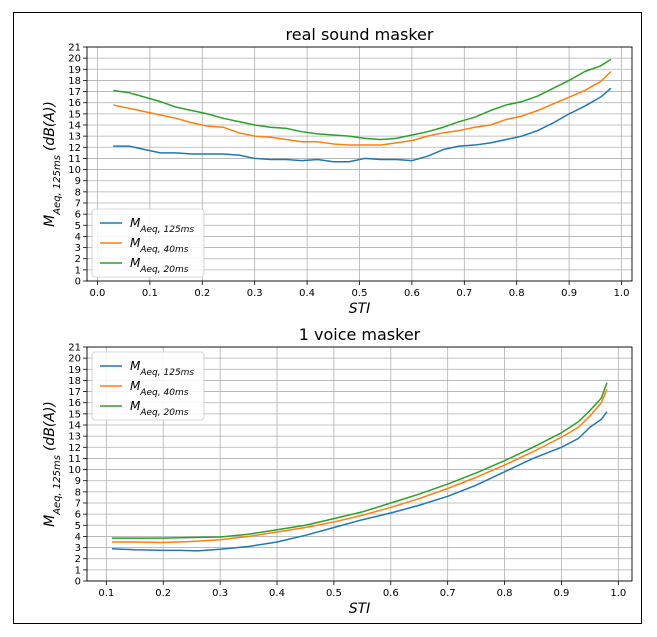  Describe the element at coordinates (360, 34) in the screenshot. I see `chart-title: real sound masker` at that location.